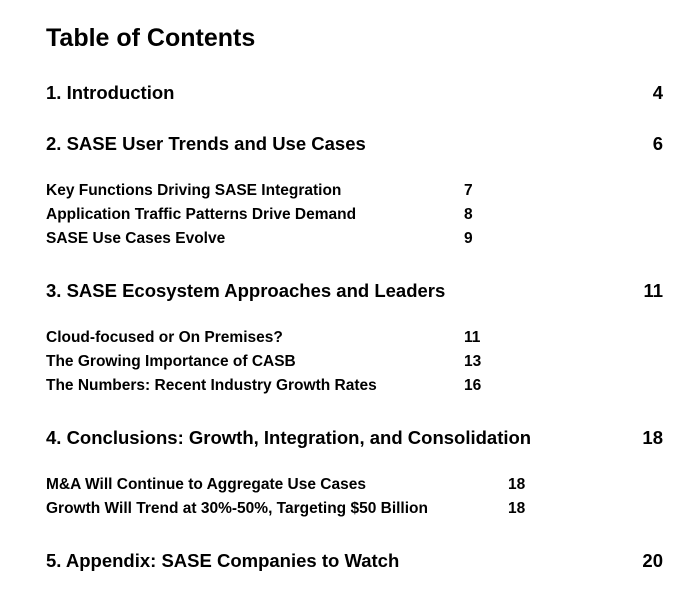  Describe the element at coordinates (657, 92) in the screenshot. I see `toc-section-1-page: 4` at that location.